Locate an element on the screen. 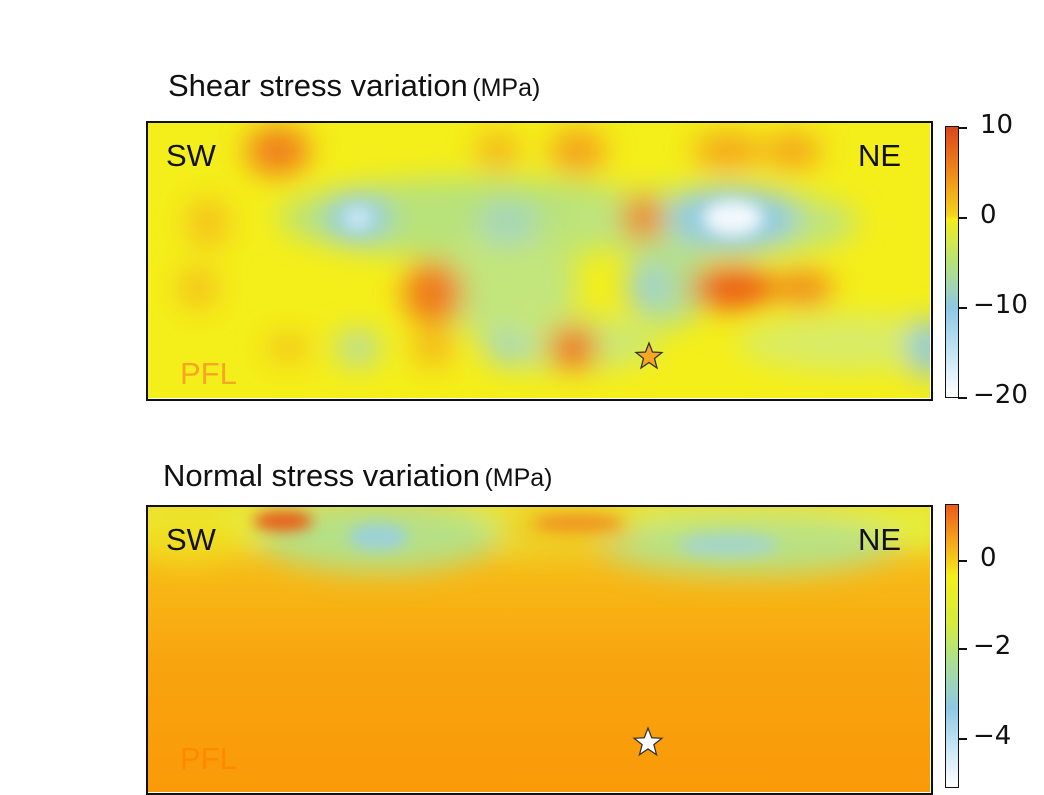  normal-title-text: Normal stress variation is located at coordinates (321, 475).